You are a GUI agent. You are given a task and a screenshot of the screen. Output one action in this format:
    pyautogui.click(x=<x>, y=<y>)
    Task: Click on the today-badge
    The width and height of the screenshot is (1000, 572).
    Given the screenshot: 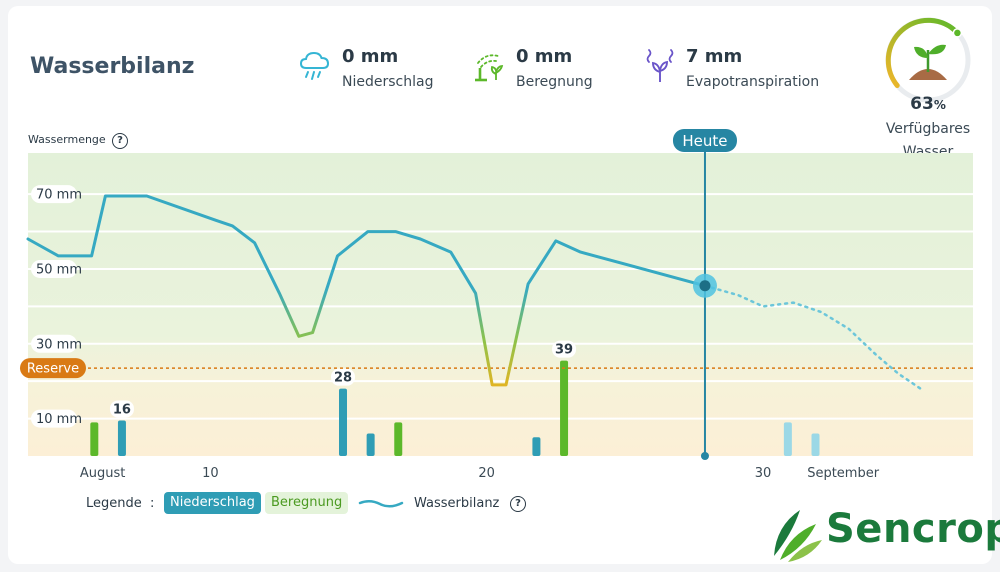 What is the action you would take?
    pyautogui.click(x=704, y=140)
    